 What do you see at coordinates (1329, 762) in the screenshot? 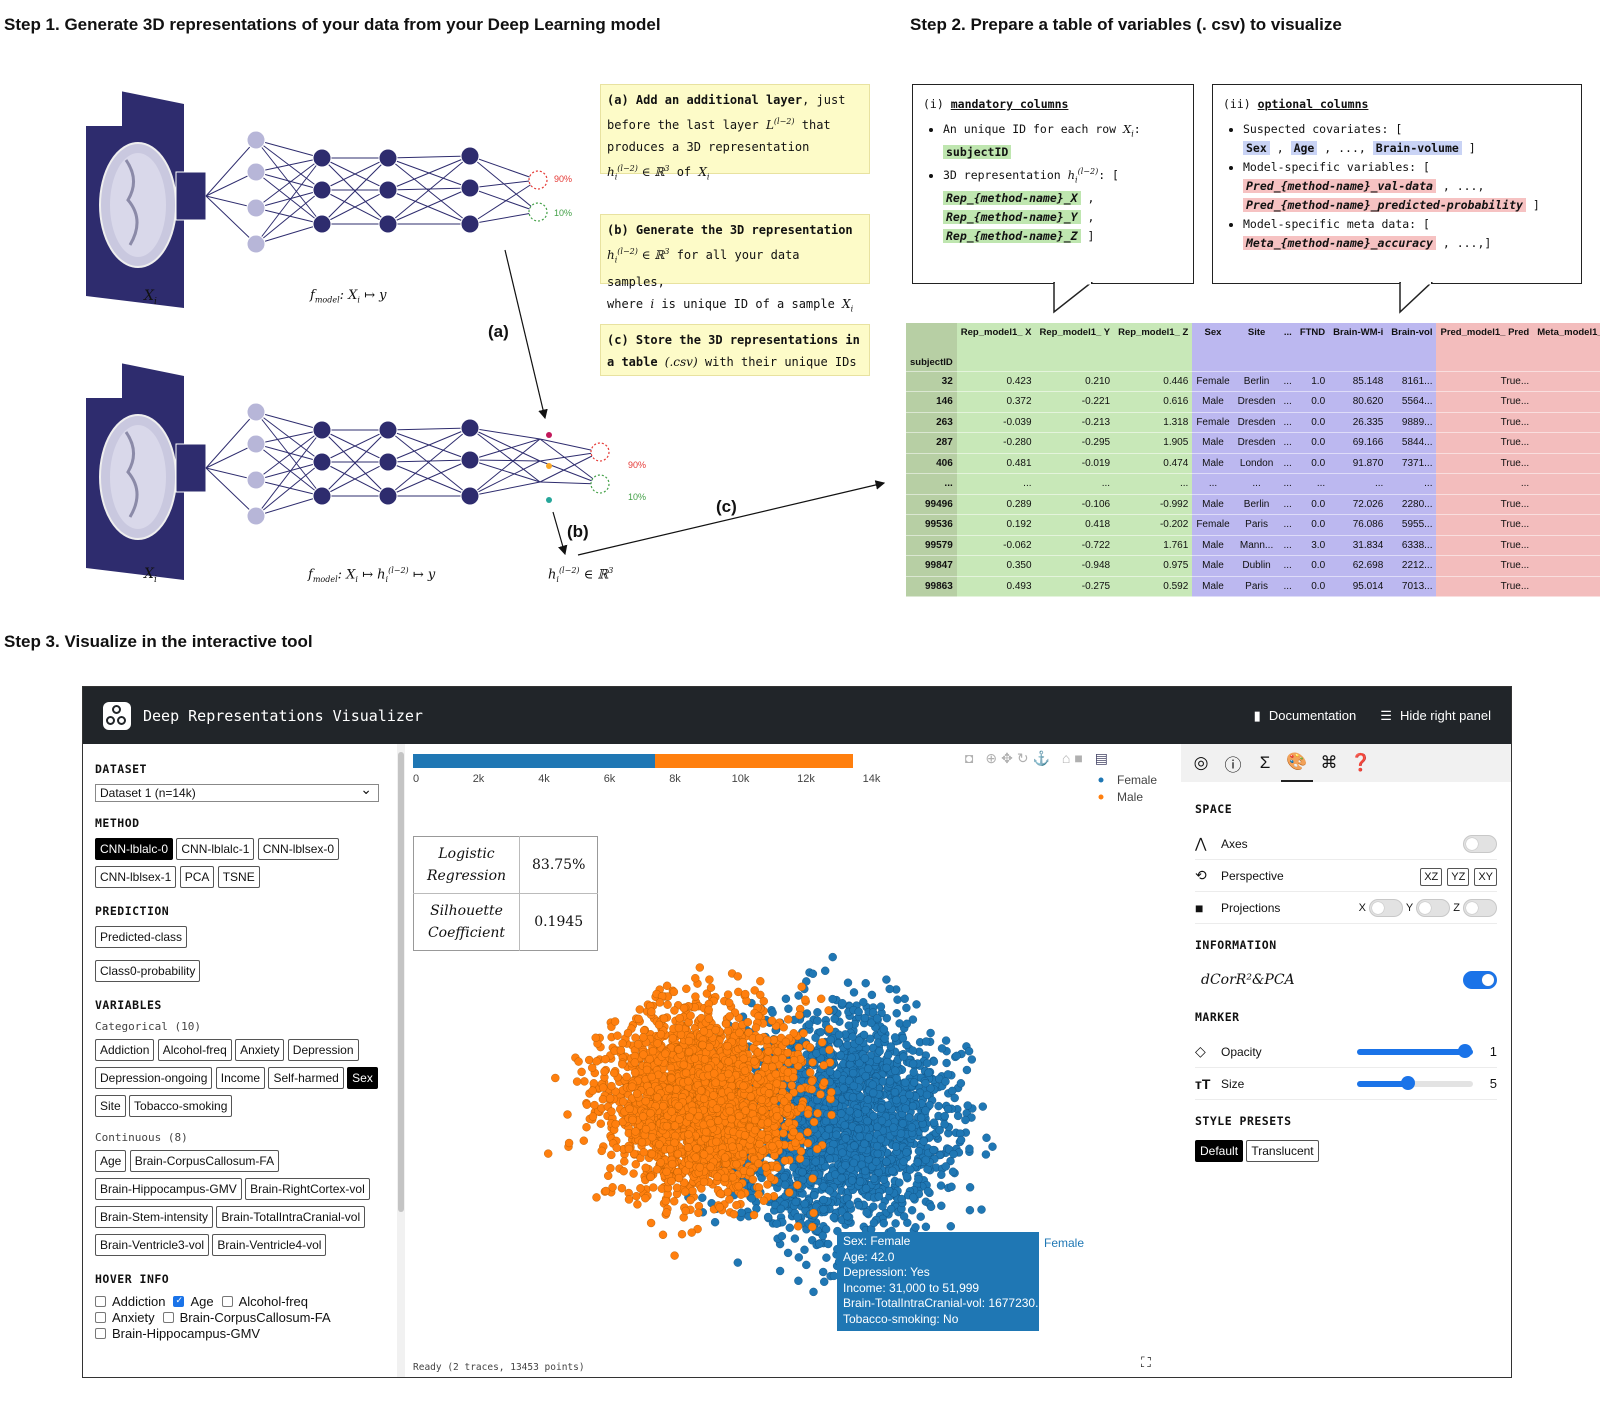
I see `tab-command-icon: ⌘` at bounding box center [1329, 762].